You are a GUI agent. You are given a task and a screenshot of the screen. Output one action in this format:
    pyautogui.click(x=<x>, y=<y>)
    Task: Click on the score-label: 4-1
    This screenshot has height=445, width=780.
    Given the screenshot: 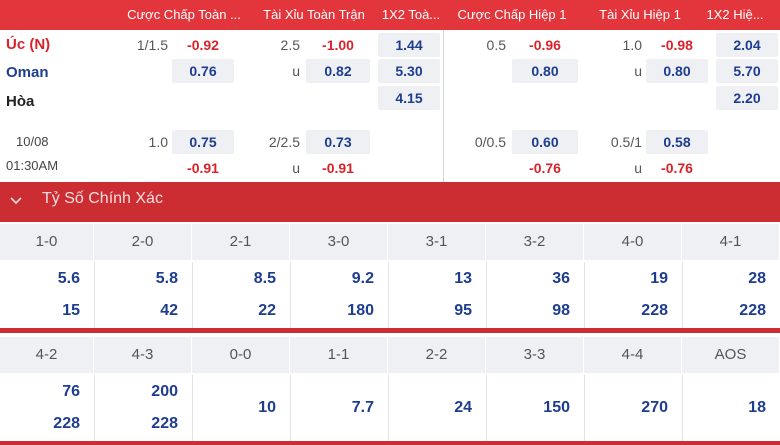 What is the action you would take?
    pyautogui.click(x=731, y=242)
    